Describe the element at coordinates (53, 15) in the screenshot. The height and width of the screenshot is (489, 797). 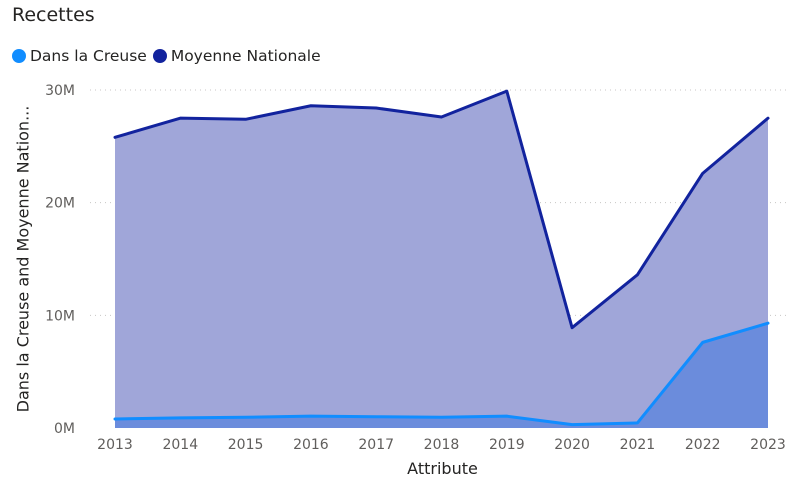
I see `chart-title: Recettes` at that location.